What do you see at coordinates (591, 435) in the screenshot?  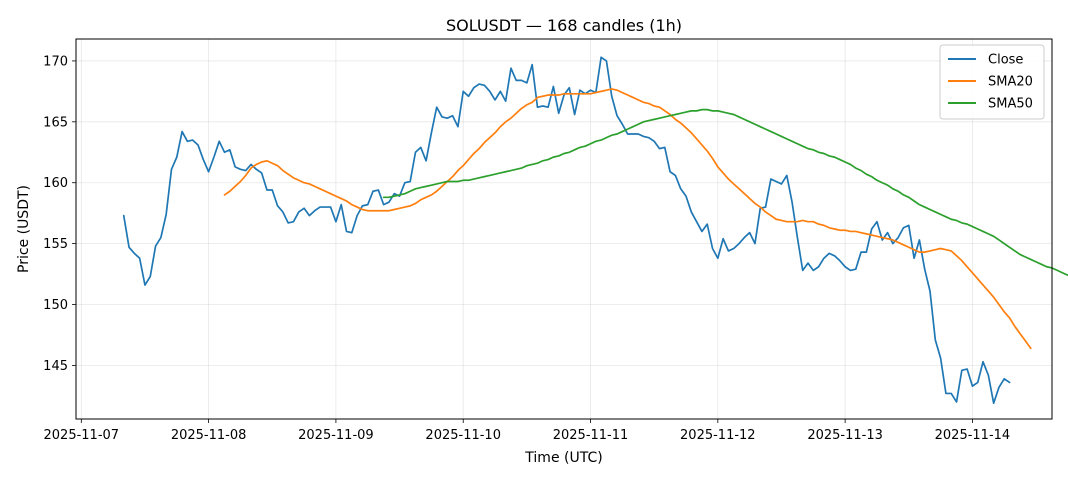 I see `x-tick-label: 2025-11-11` at bounding box center [591, 435].